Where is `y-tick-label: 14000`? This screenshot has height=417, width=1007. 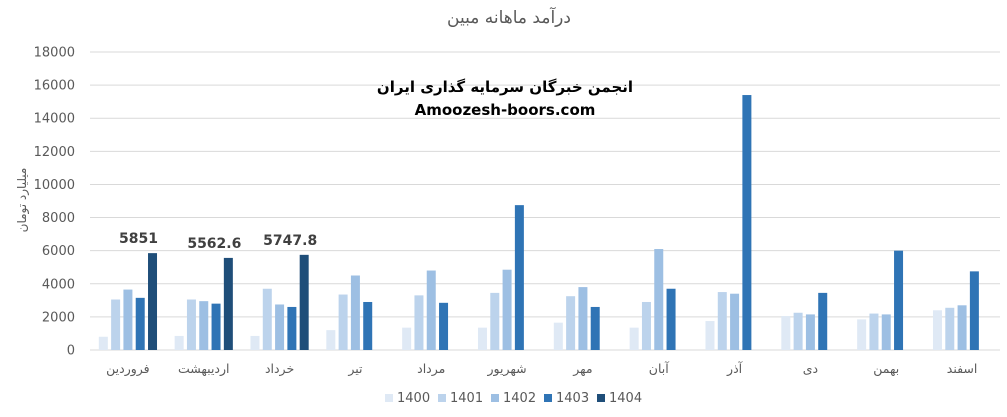 y-tick-label: 14000 is located at coordinates (54, 119).